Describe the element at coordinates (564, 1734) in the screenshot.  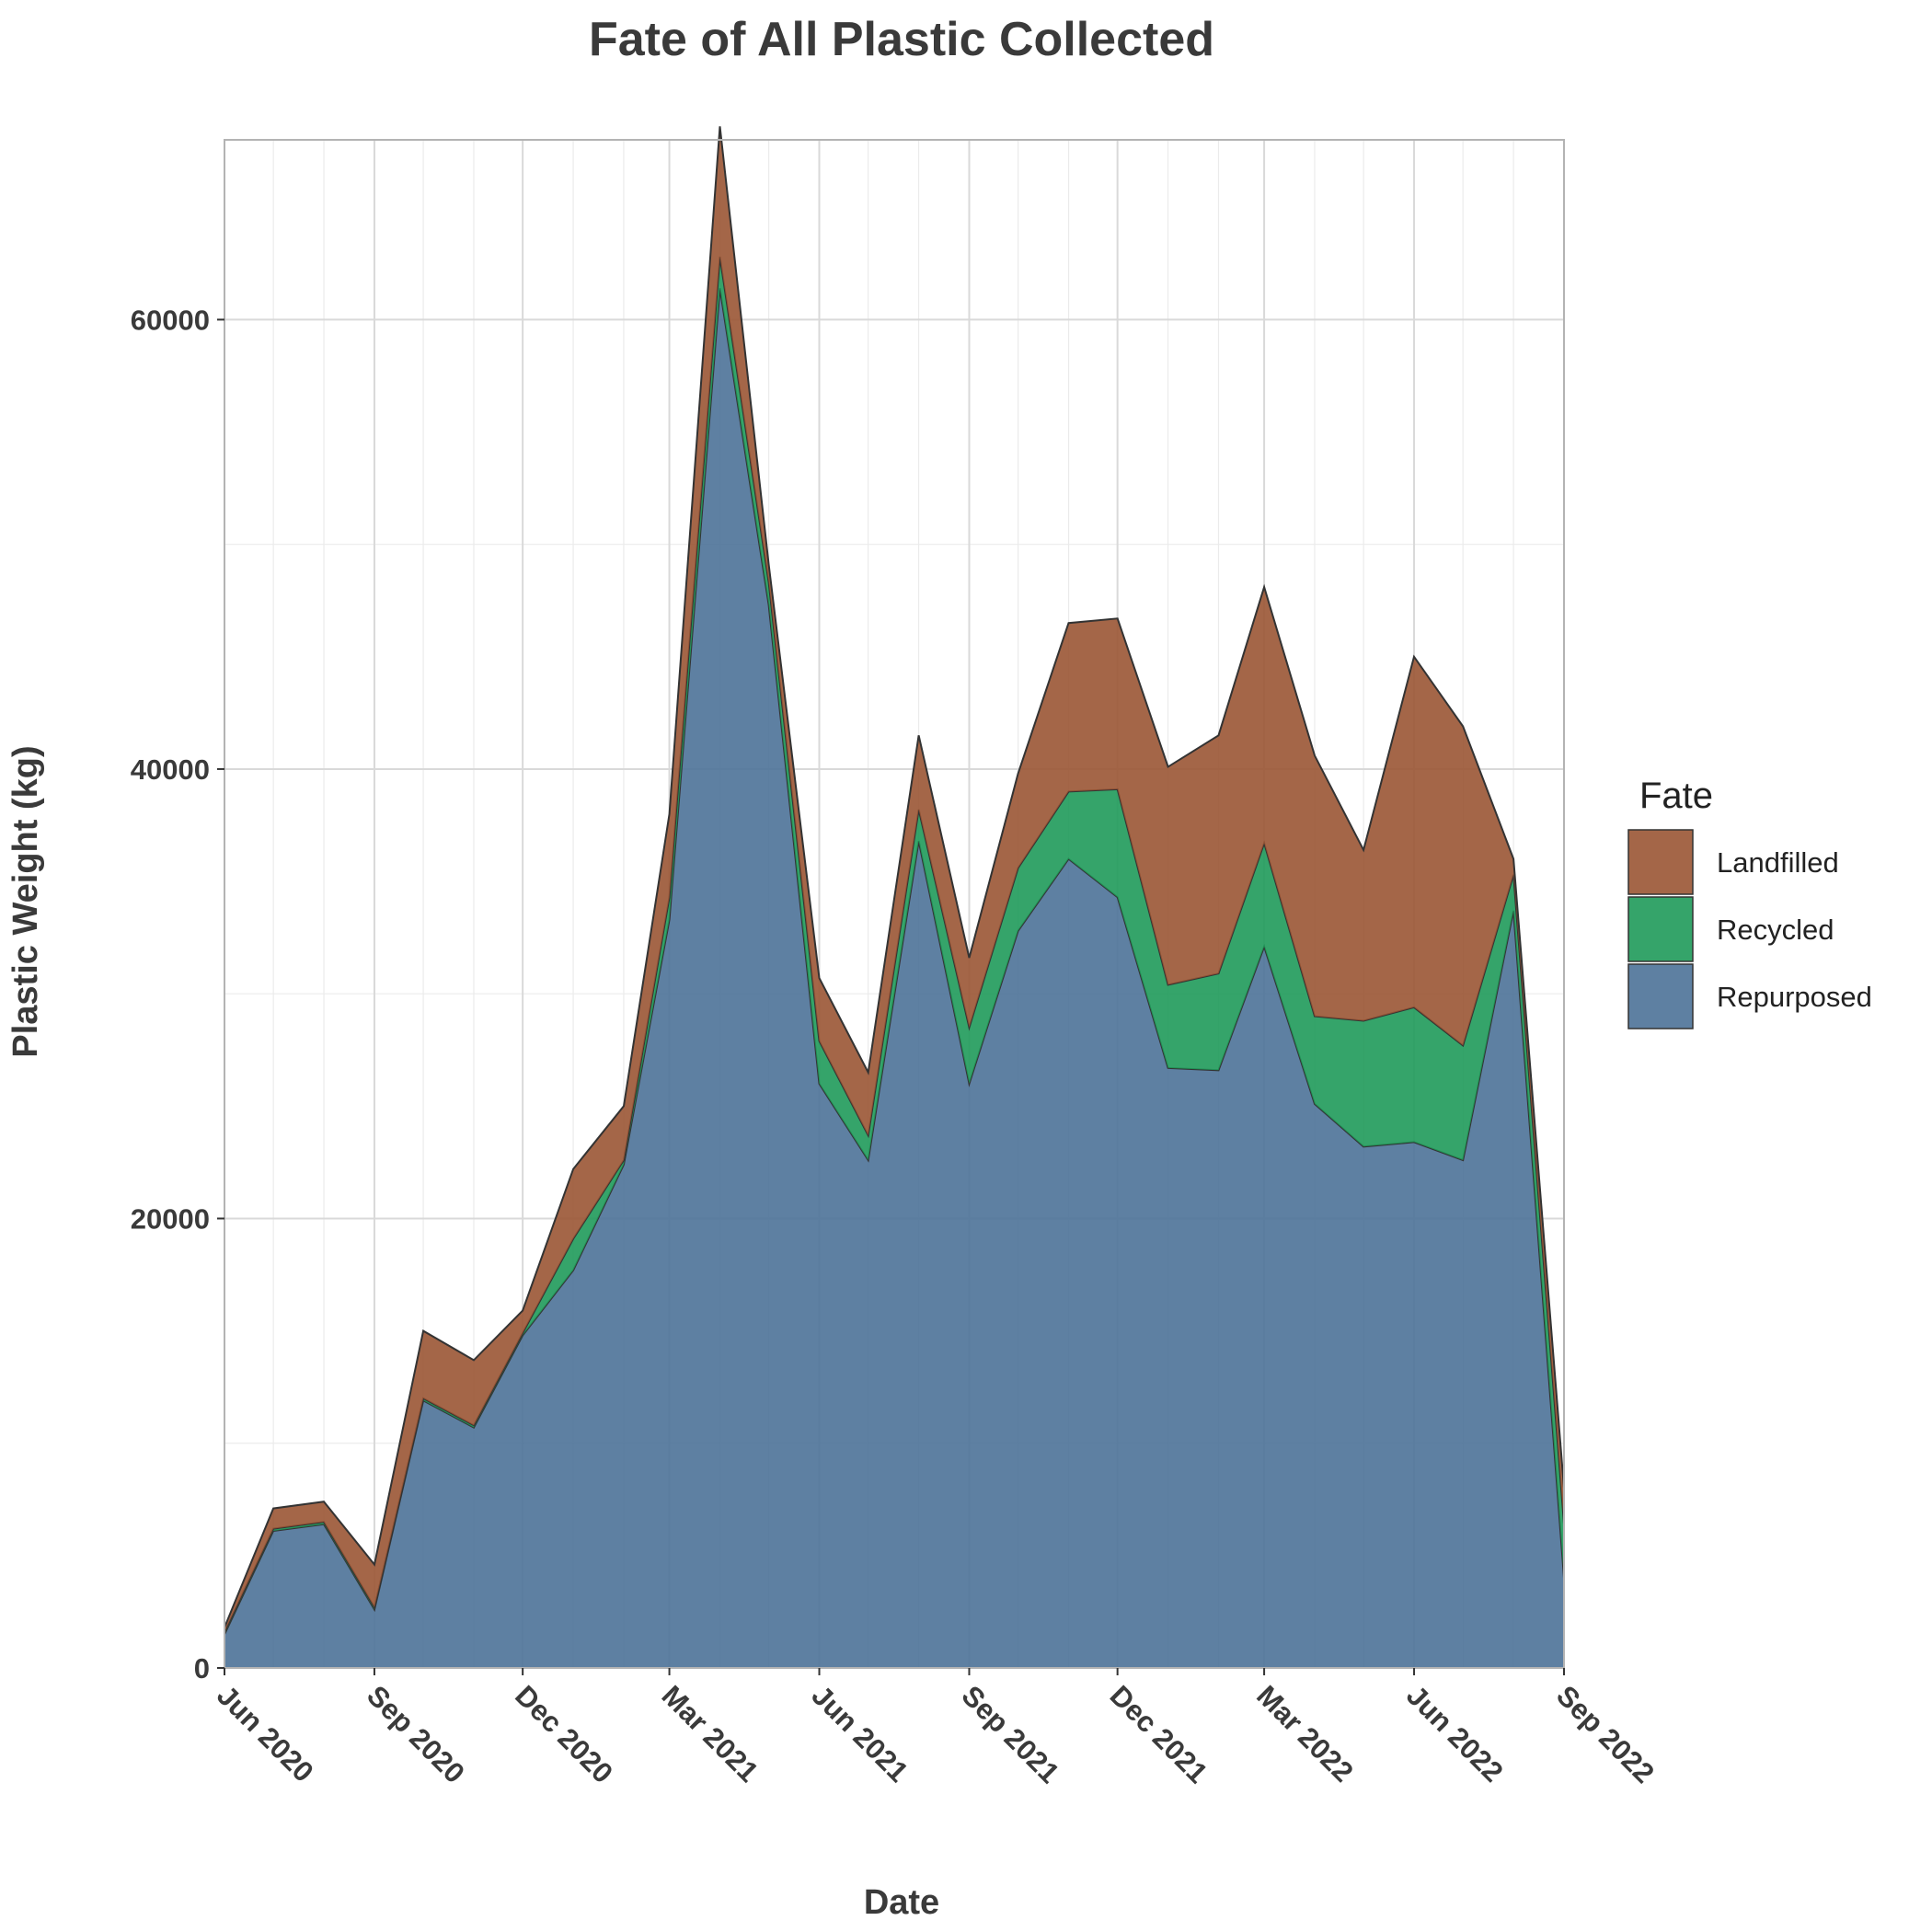
I see `x-tick-label: Dec 2020` at that location.